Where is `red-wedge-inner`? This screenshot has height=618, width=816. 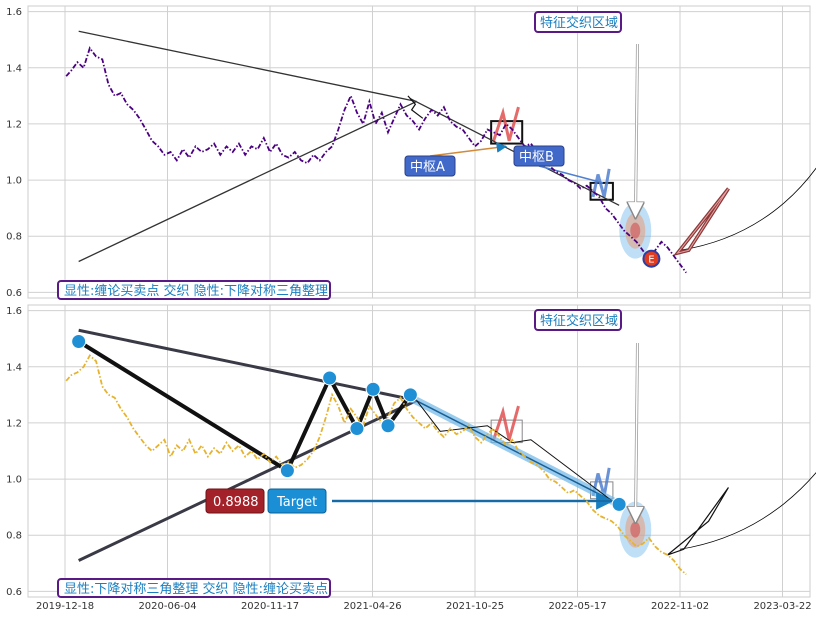 red-wedge-inner is located at coordinates (702, 221).